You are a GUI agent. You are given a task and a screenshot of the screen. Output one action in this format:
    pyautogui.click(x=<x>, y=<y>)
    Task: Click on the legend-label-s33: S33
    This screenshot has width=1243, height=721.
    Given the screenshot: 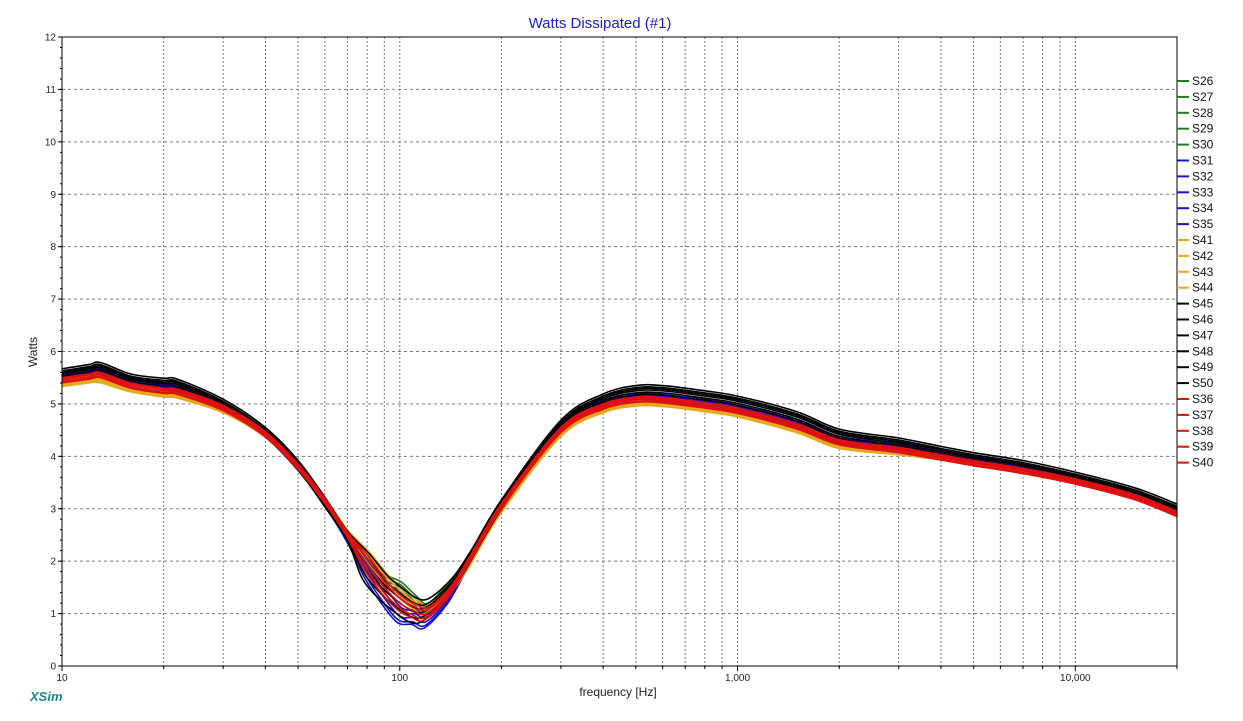 What is the action you would take?
    pyautogui.click(x=1203, y=192)
    